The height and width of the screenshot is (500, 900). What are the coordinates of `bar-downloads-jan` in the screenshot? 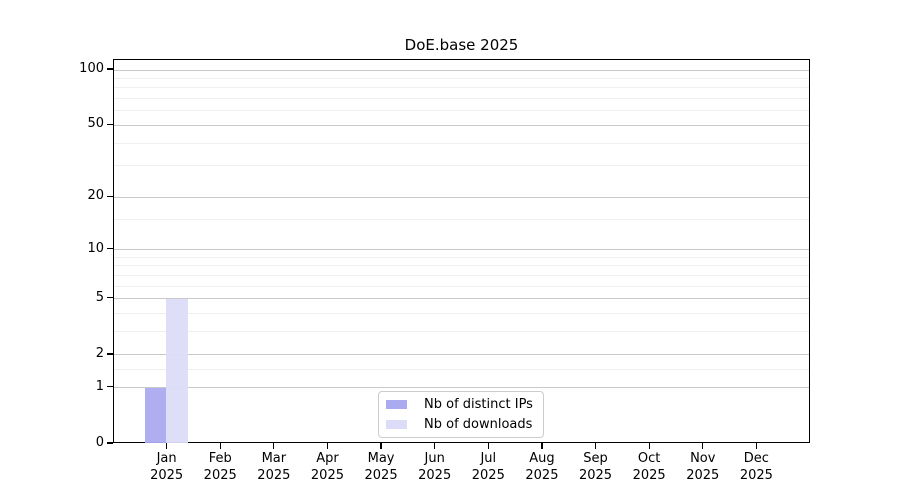 It's located at (177, 370).